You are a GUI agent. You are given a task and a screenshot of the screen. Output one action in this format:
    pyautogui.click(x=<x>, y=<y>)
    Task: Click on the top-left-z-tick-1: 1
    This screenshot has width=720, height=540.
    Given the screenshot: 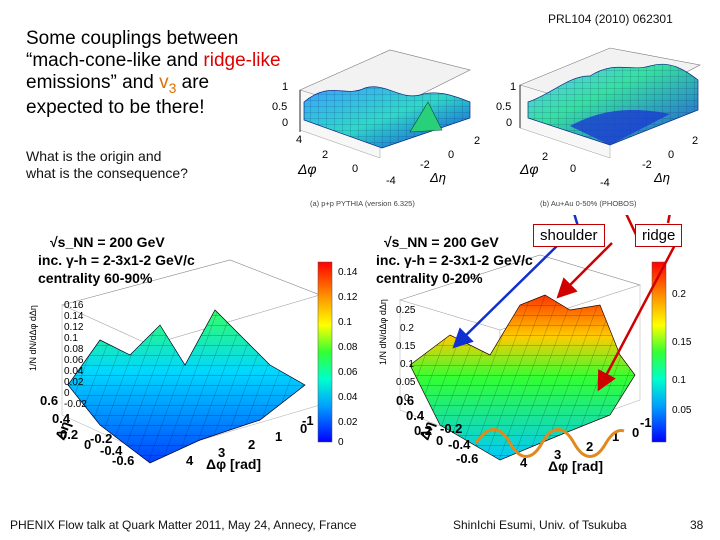 What is the action you would take?
    pyautogui.click(x=285, y=87)
    